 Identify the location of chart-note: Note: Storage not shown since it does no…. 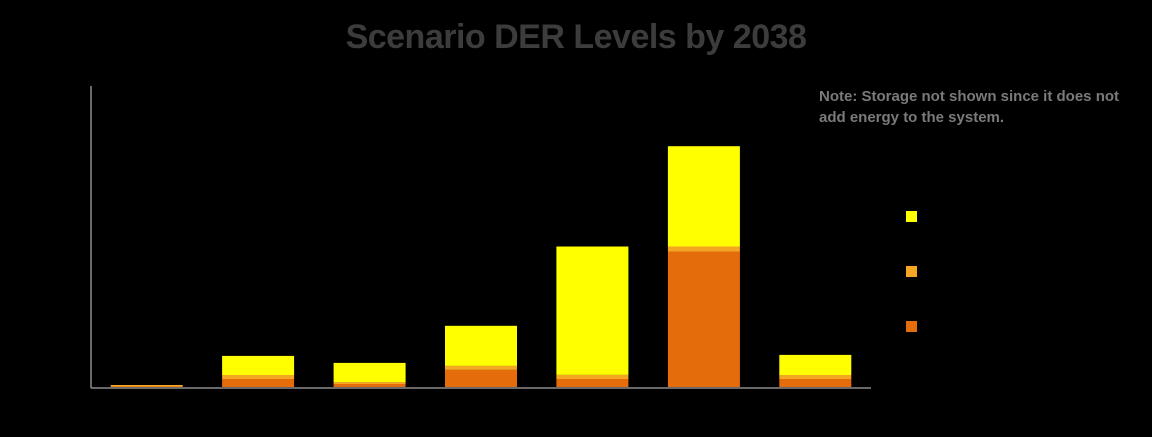
(969, 107).